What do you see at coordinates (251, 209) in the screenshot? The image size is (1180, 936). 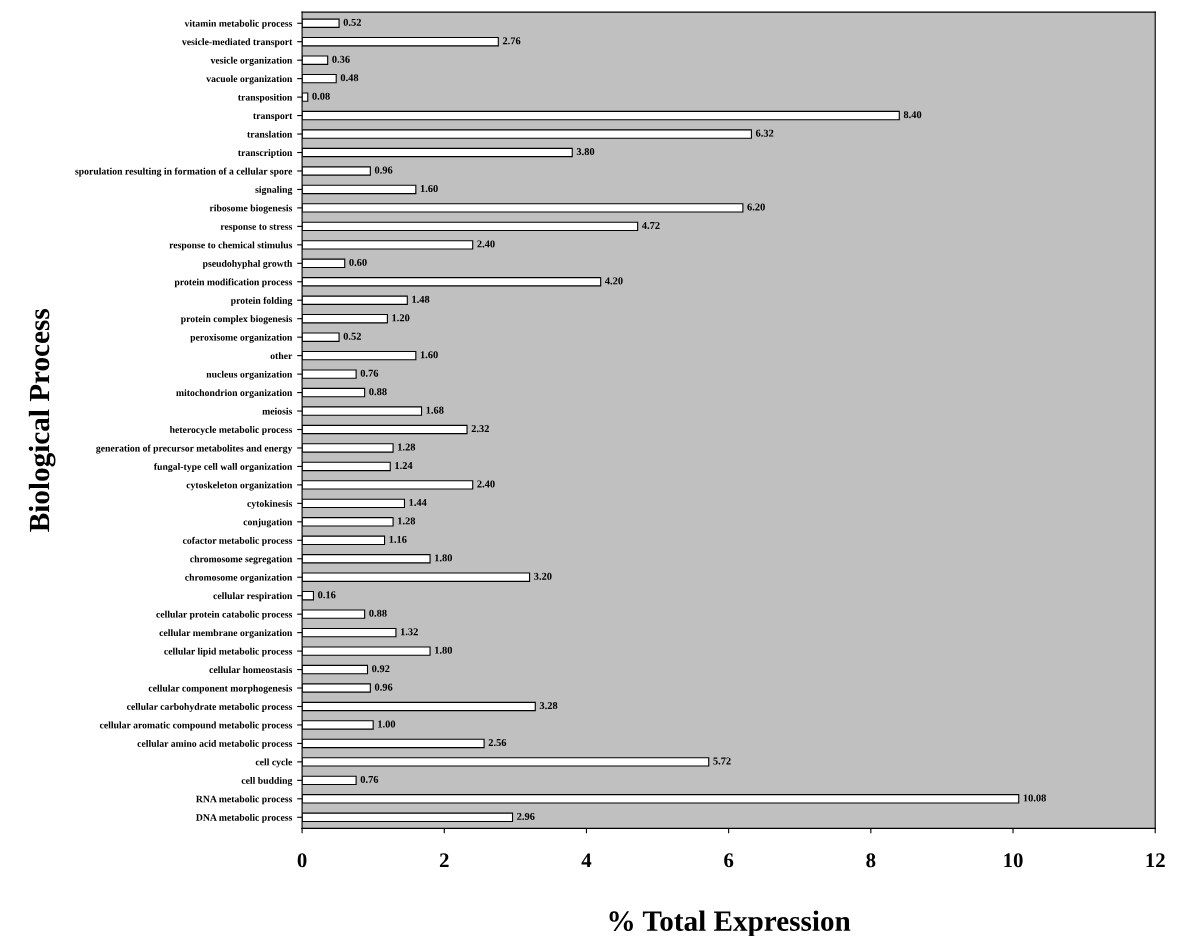 I see `y-tick-label: ribosome biogenesis` at bounding box center [251, 209].